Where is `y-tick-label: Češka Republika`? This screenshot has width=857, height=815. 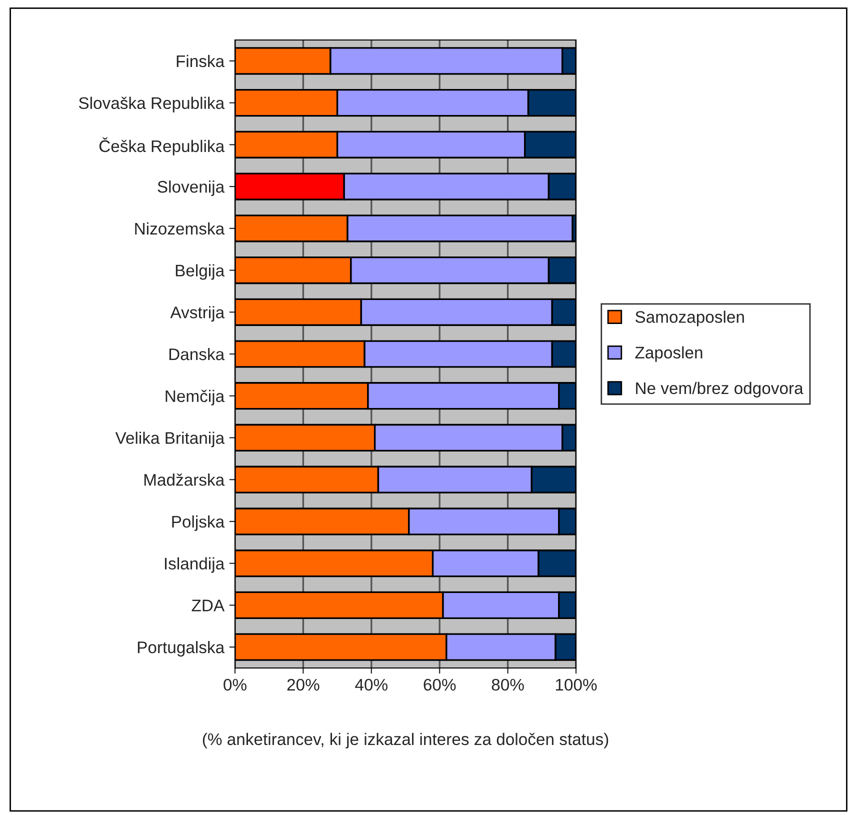
y-tick-label: Češka Republika is located at coordinates (162, 146).